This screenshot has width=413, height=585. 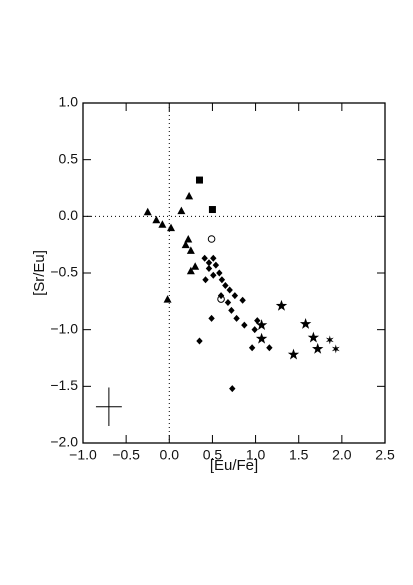 What do you see at coordinates (64, 385) in the screenshot?
I see `y-tick-label: −1.5` at bounding box center [64, 385].